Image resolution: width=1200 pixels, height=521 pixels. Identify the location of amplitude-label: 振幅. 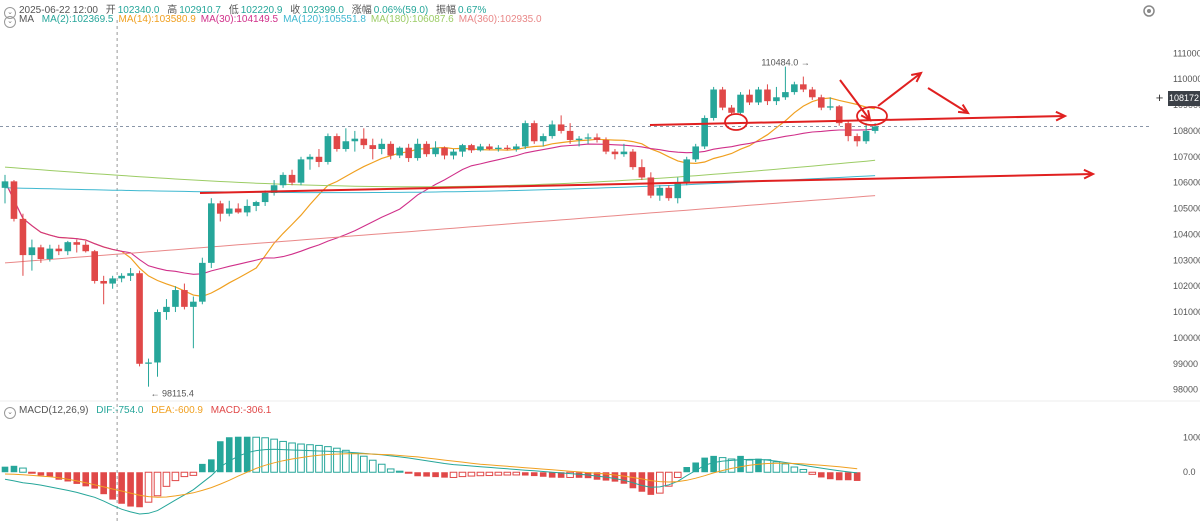
(446, 10).